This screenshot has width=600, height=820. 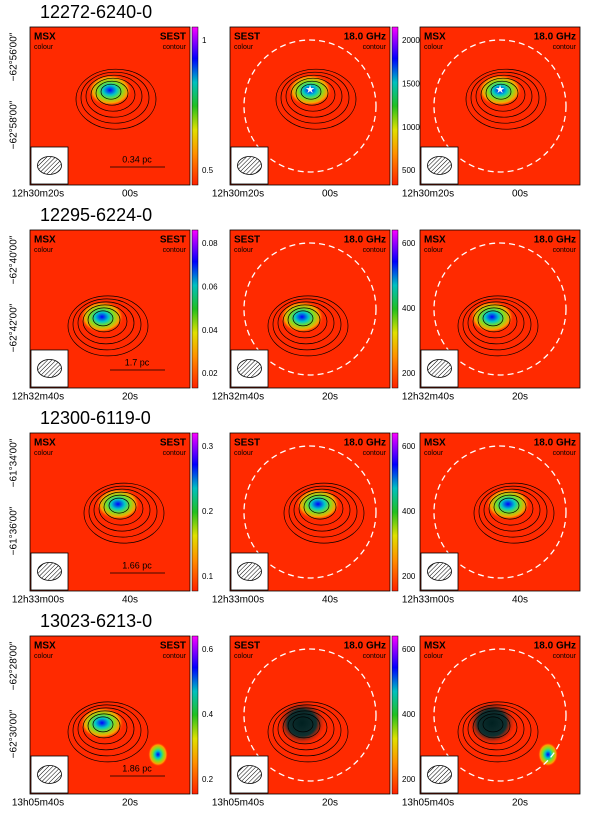 What do you see at coordinates (409, 308) in the screenshot?
I see `colorbar-tick-label: 400` at bounding box center [409, 308].